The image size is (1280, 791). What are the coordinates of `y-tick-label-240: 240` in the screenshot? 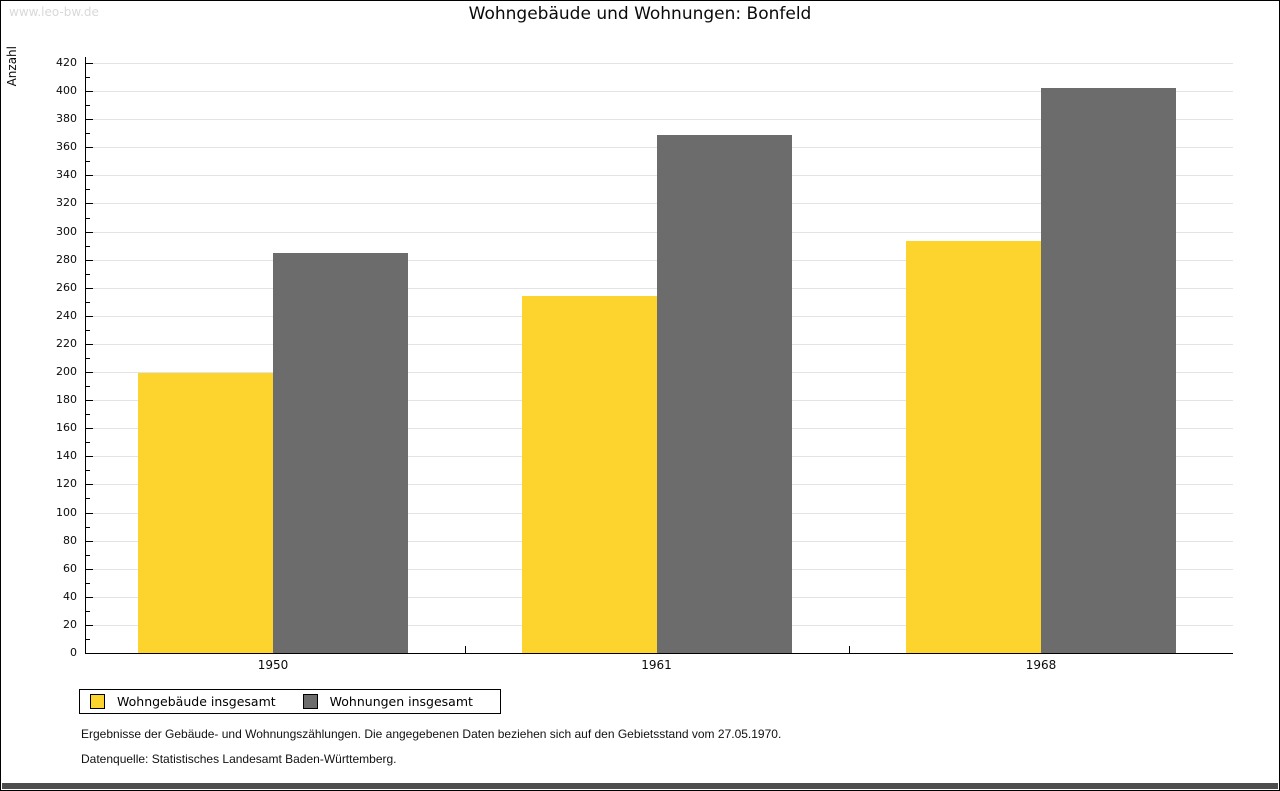 It's located at (66, 315).